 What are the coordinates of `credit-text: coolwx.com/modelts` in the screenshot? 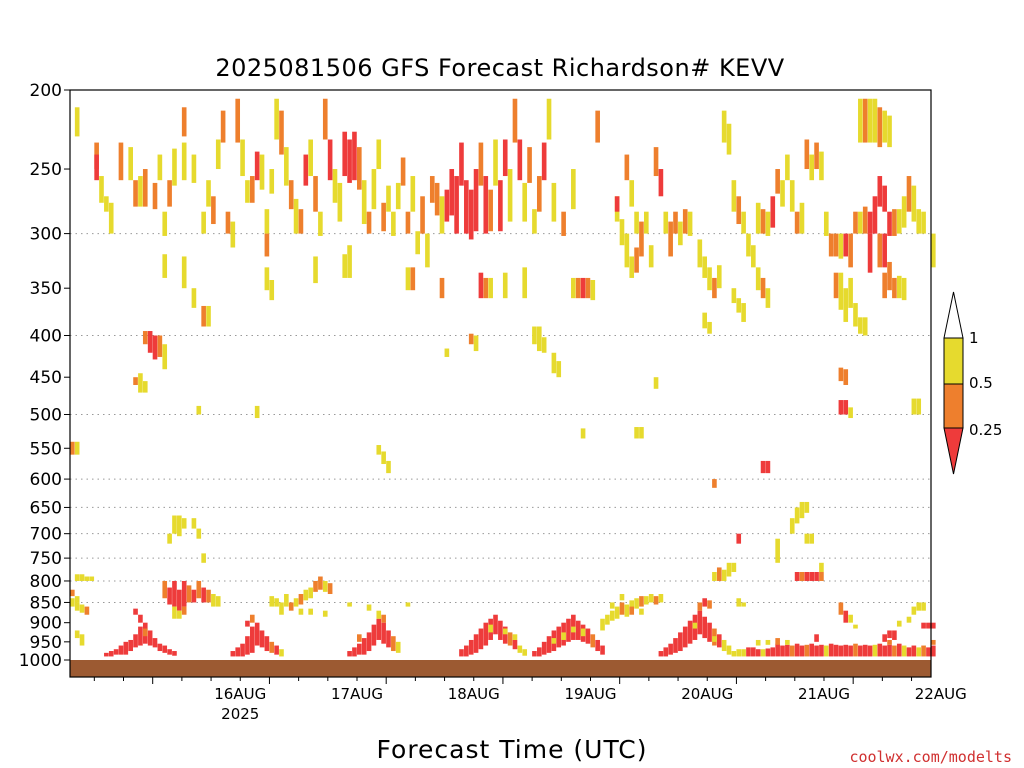 It's located at (930, 757).